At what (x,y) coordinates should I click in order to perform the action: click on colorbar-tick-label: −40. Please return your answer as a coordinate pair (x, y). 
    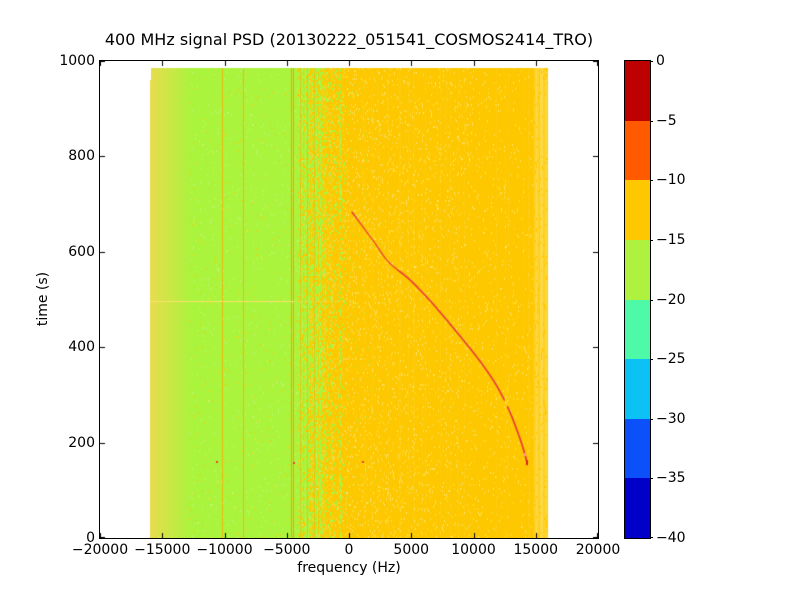
    Looking at the image, I should click on (671, 538).